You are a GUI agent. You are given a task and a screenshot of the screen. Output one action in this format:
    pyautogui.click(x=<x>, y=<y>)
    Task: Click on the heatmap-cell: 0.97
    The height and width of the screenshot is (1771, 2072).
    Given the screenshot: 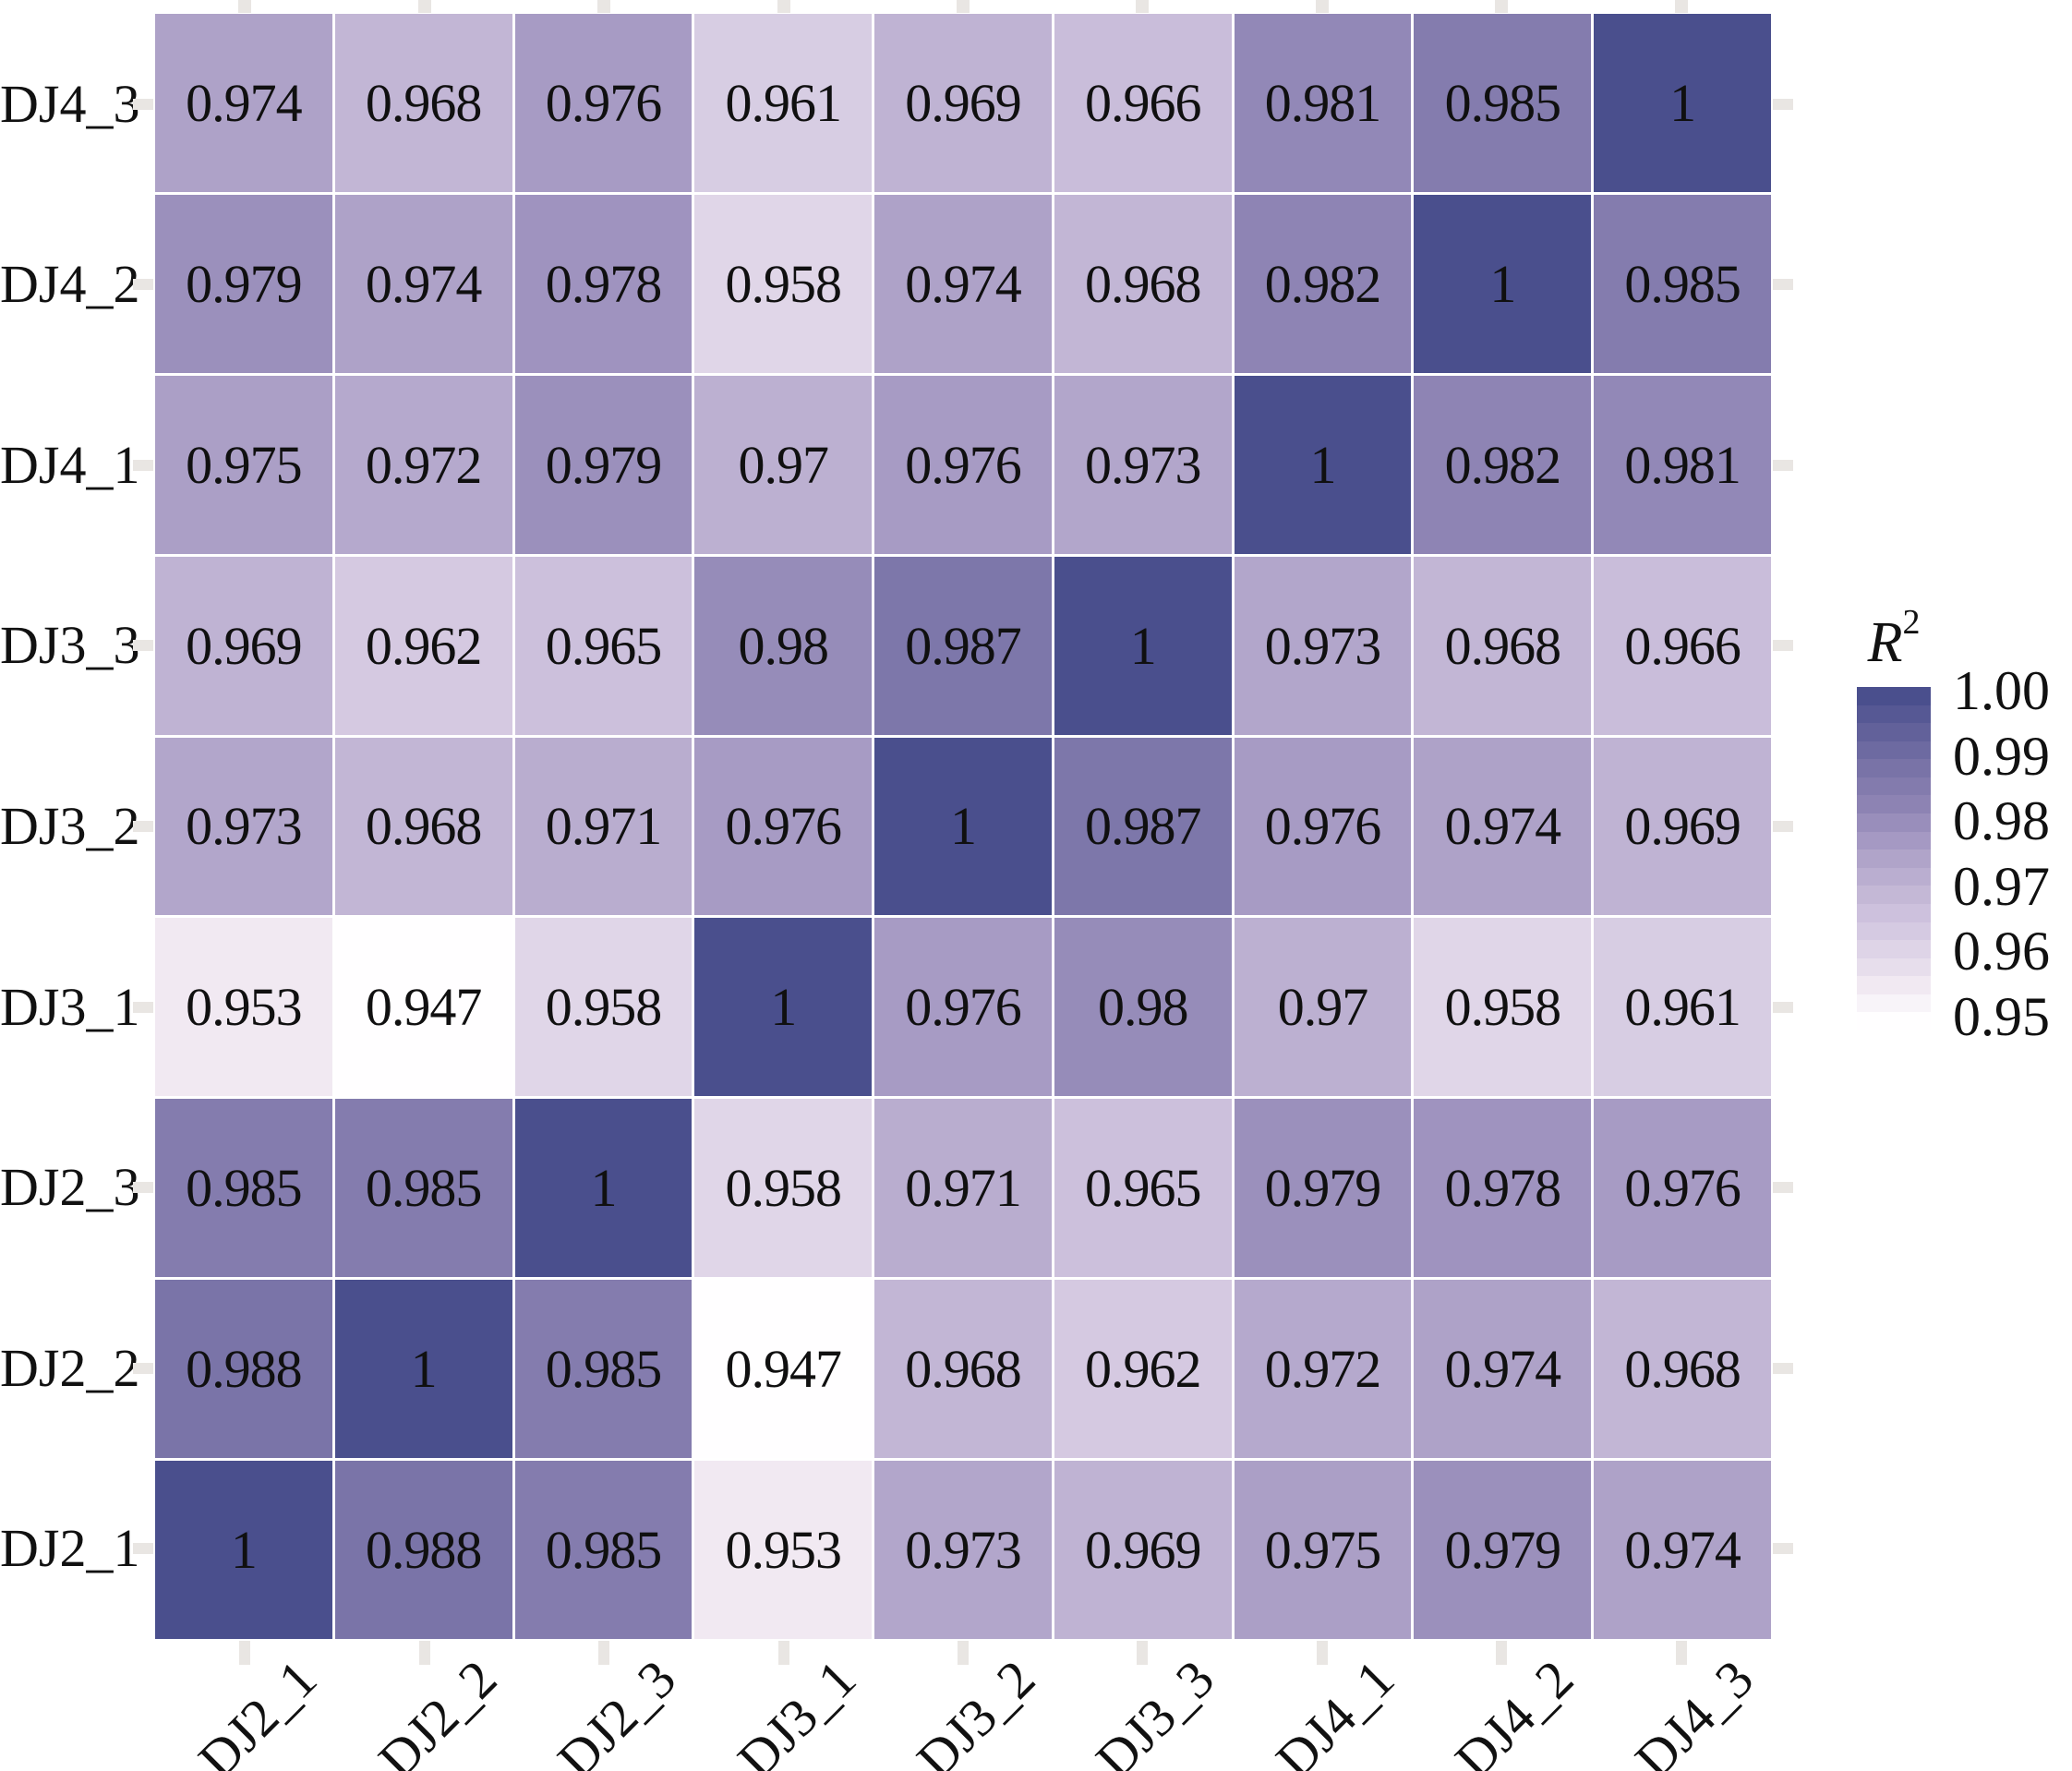 What is the action you would take?
    pyautogui.click(x=783, y=464)
    